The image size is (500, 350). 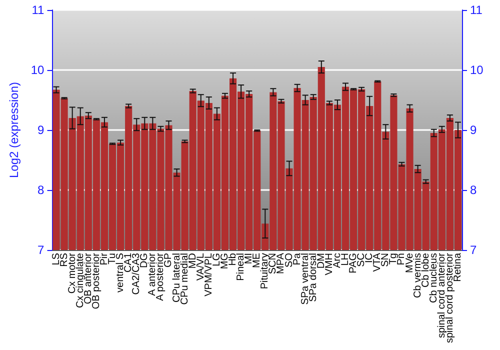 I want to click on x-tick-label: Tg, so click(x=394, y=259).